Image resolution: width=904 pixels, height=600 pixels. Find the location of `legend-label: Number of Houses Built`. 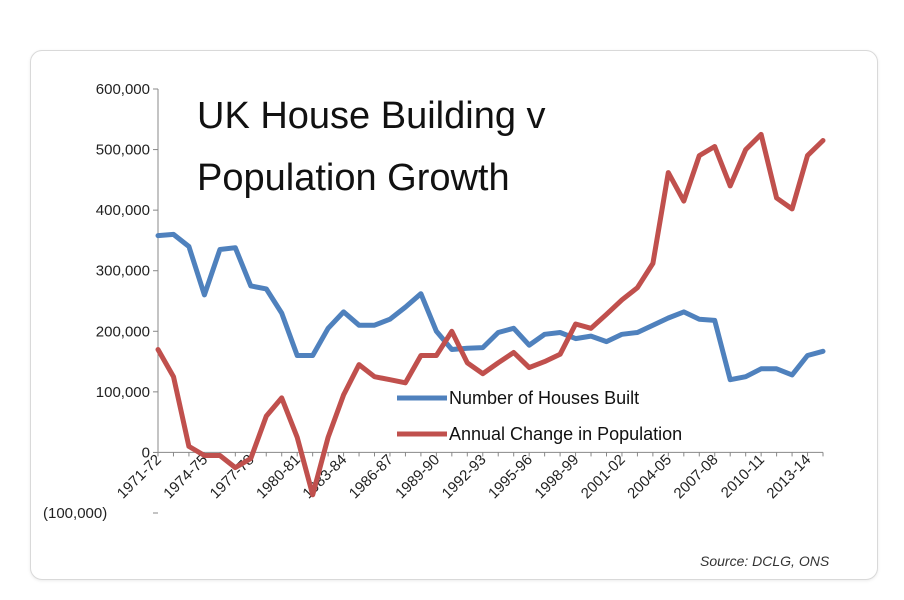

legend-label: Number of Houses Built is located at coordinates (544, 398).